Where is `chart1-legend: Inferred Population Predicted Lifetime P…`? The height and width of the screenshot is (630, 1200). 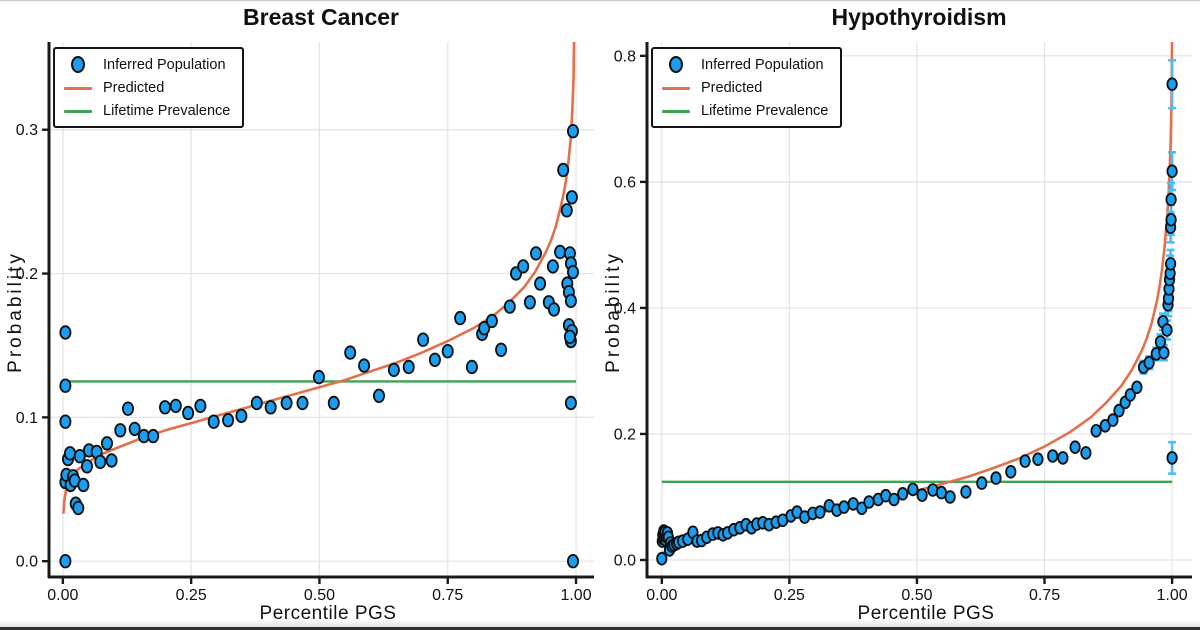
chart1-legend: Inferred Population Predicted Lifetime P… is located at coordinates (149, 87).